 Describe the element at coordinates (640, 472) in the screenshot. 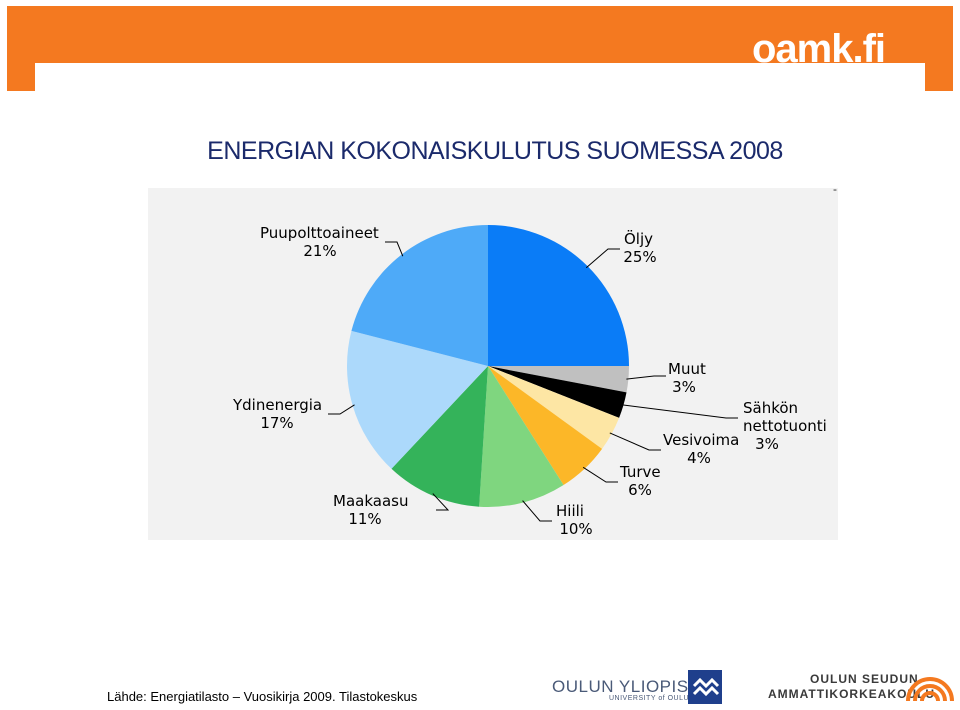

I see `slice-label: Turve` at that location.